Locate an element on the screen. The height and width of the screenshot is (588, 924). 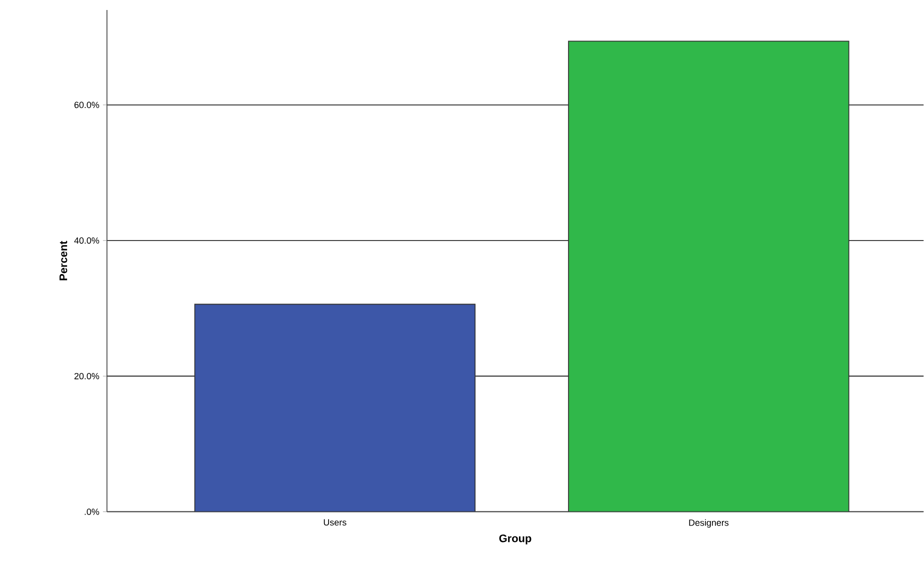
y-tick-label: 20.0% is located at coordinates (87, 376).